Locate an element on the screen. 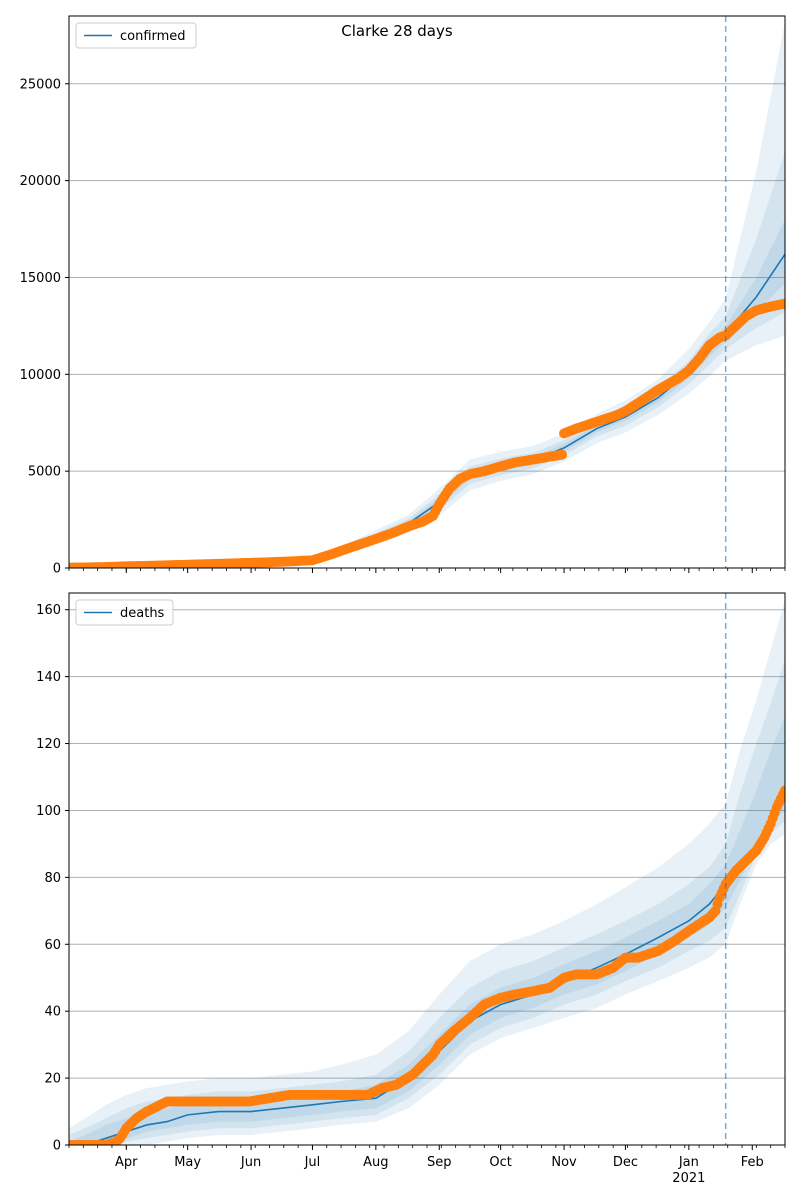  y-tick-label: 40 is located at coordinates (52, 1012).